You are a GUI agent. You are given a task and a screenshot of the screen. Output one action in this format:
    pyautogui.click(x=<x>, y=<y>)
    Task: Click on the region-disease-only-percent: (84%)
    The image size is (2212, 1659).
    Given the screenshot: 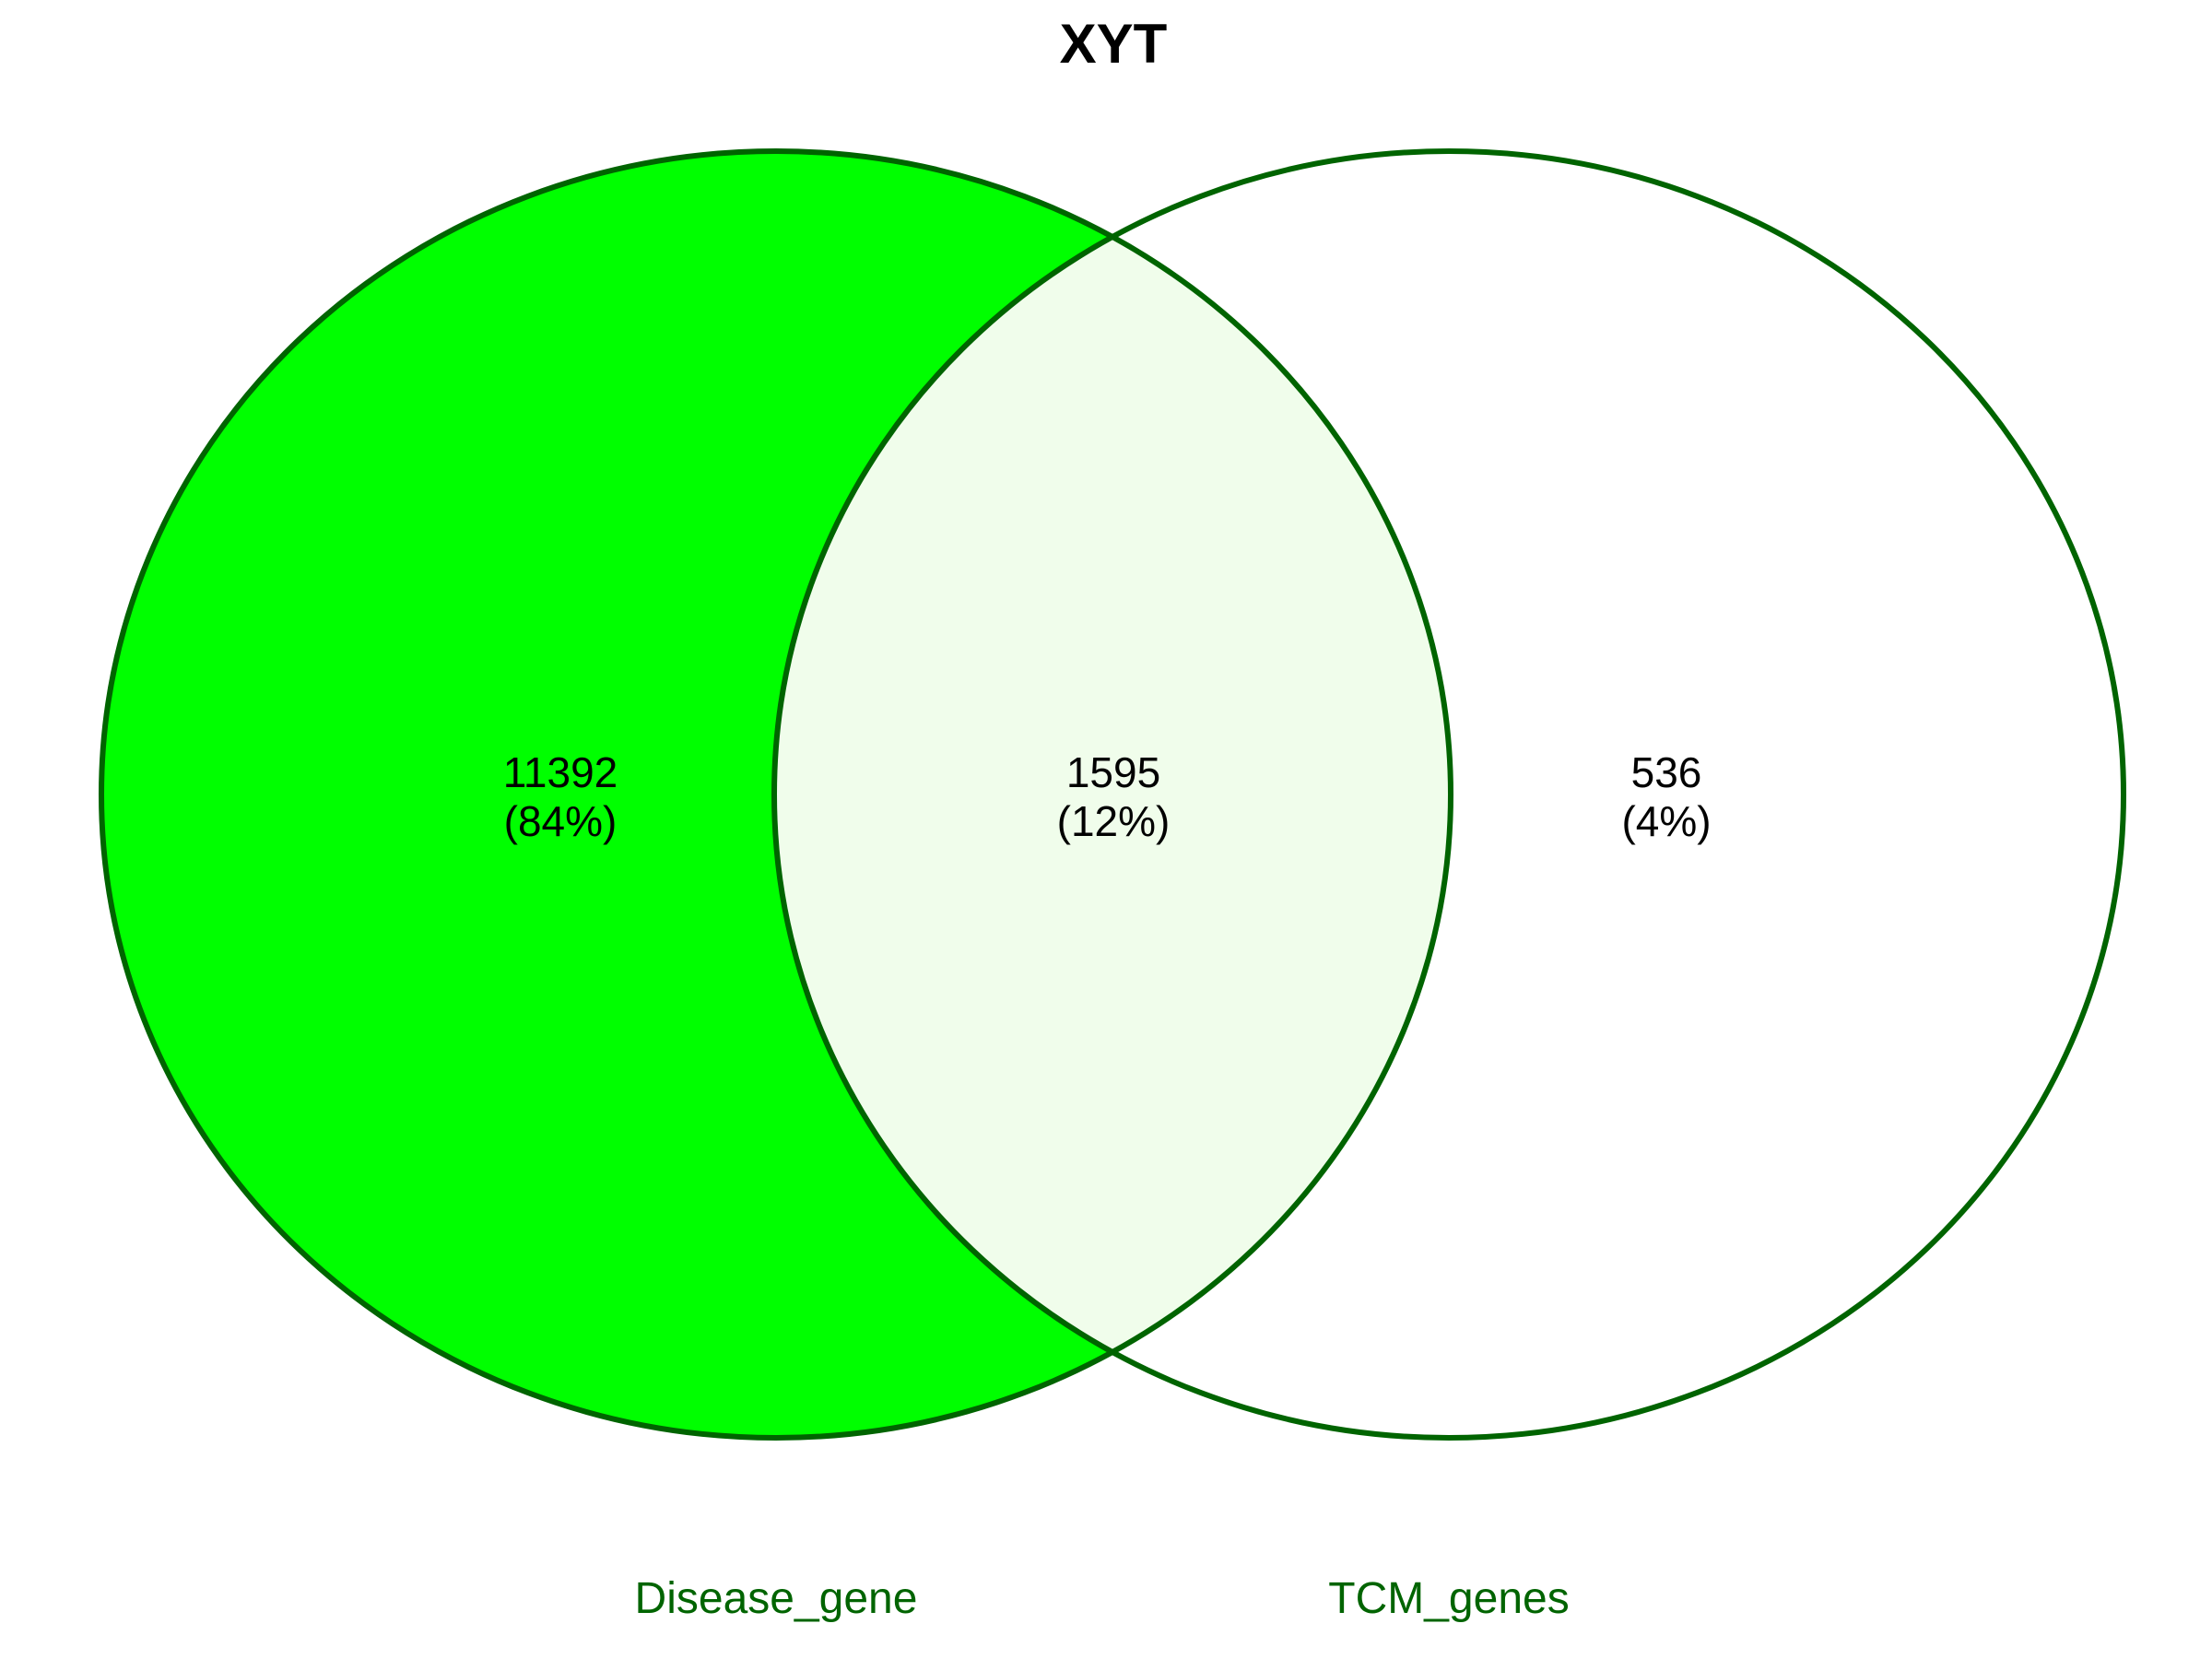 What is the action you would take?
    pyautogui.click(x=561, y=821)
    